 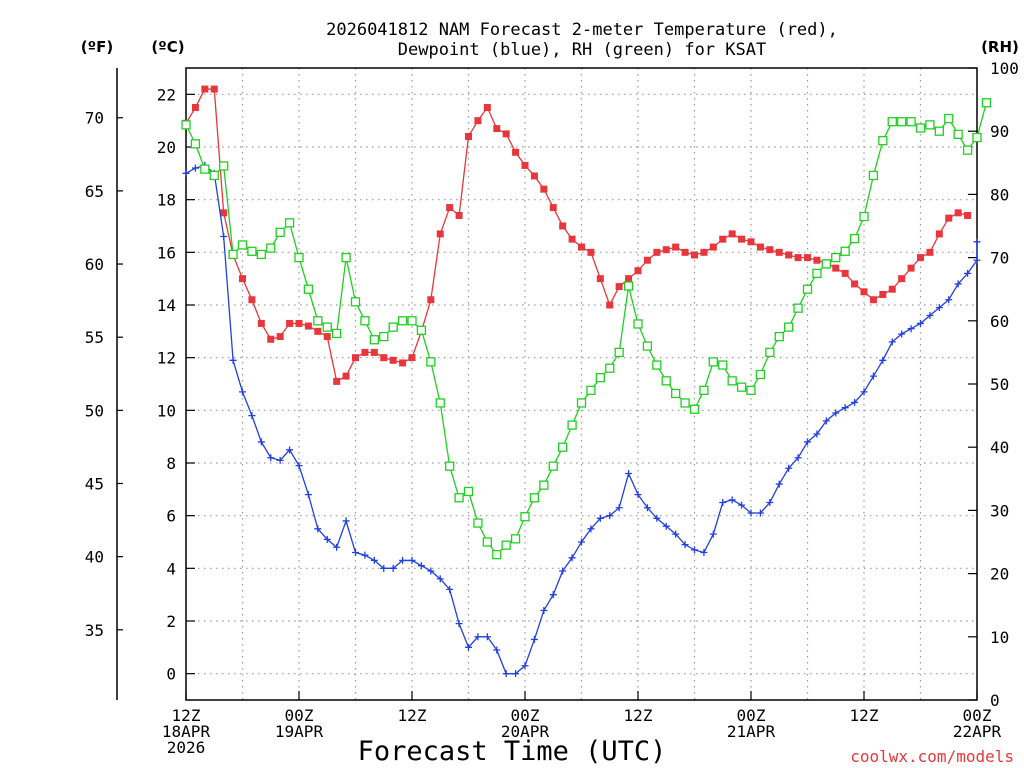 What do you see at coordinates (166, 200) in the screenshot?
I see `celsius-tick-label: 18` at bounding box center [166, 200].